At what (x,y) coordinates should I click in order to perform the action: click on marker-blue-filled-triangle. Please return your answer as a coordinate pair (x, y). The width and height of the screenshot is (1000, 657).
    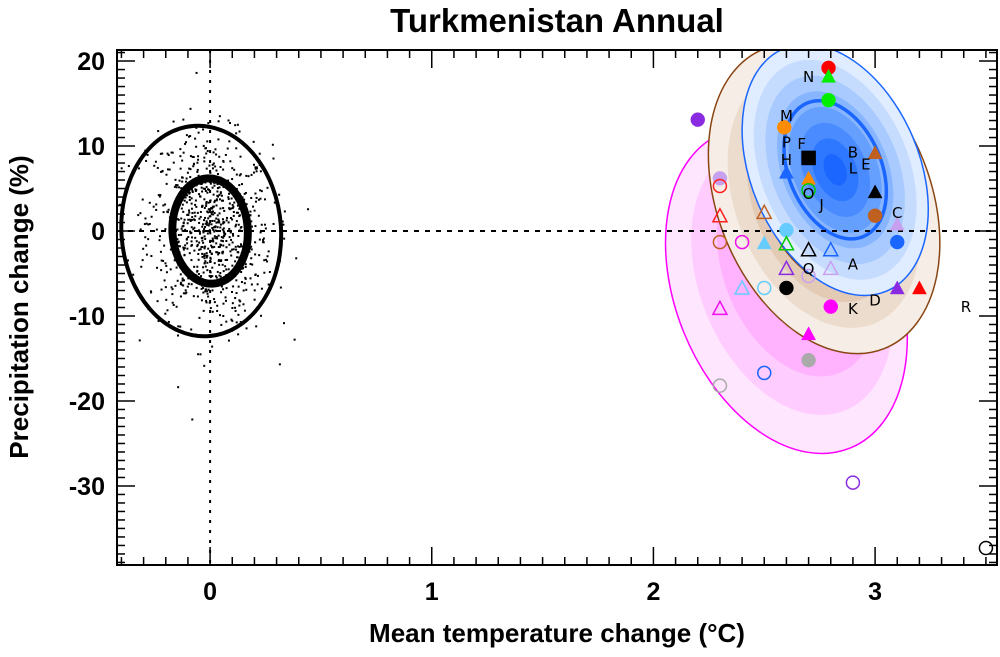
    Looking at the image, I should click on (786, 171).